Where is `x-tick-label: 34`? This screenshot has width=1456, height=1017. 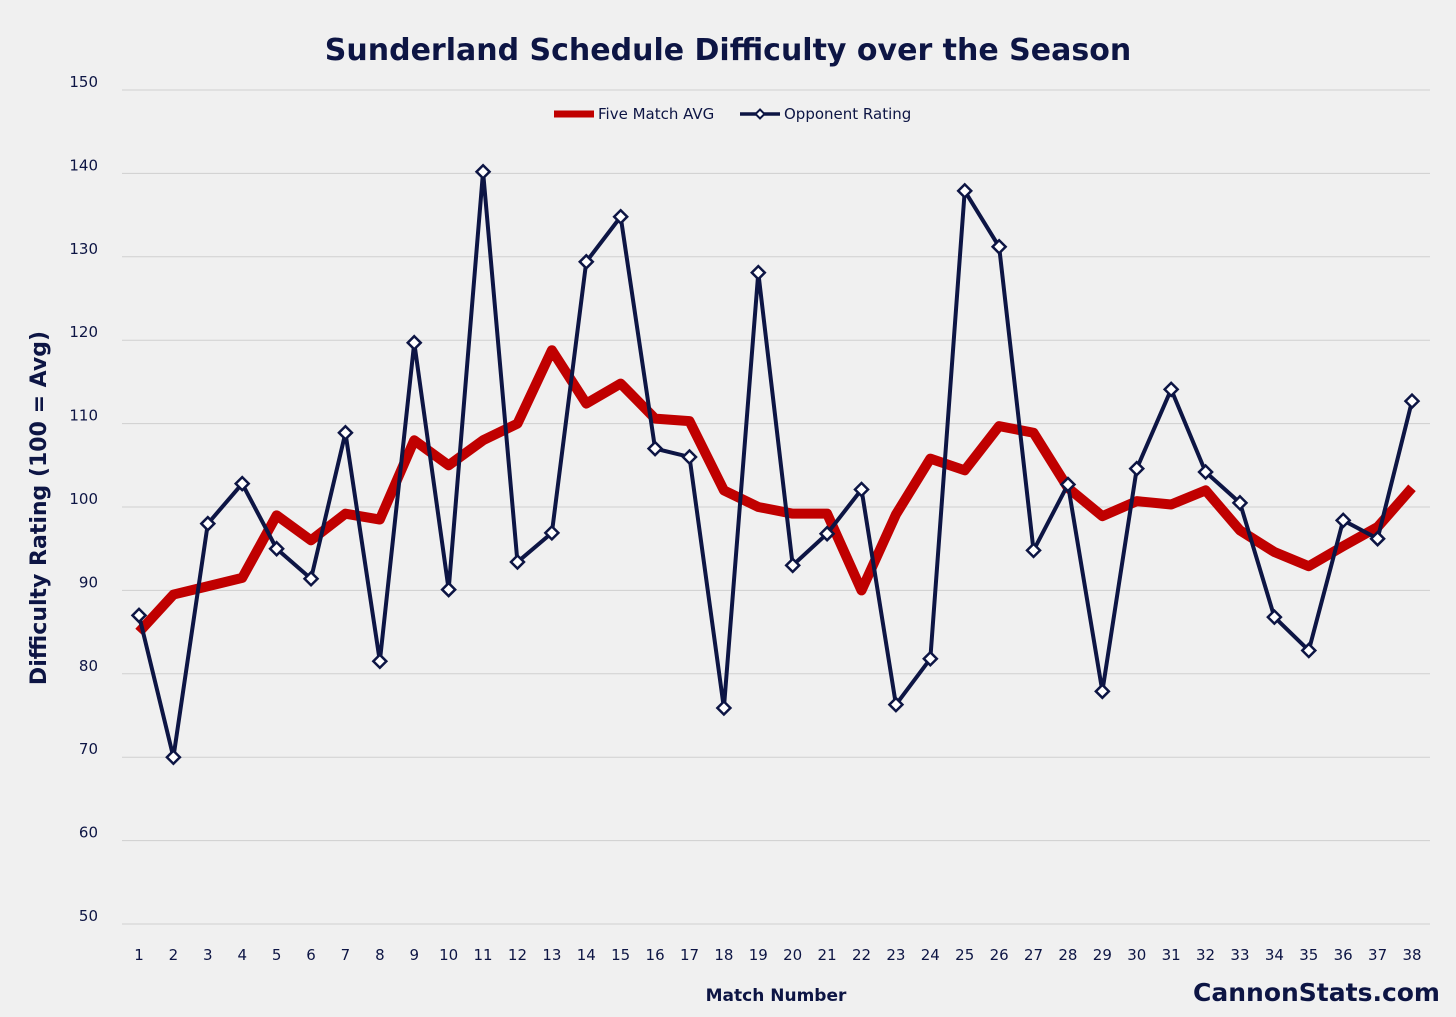
x-tick-label: 34 is located at coordinates (1274, 955).